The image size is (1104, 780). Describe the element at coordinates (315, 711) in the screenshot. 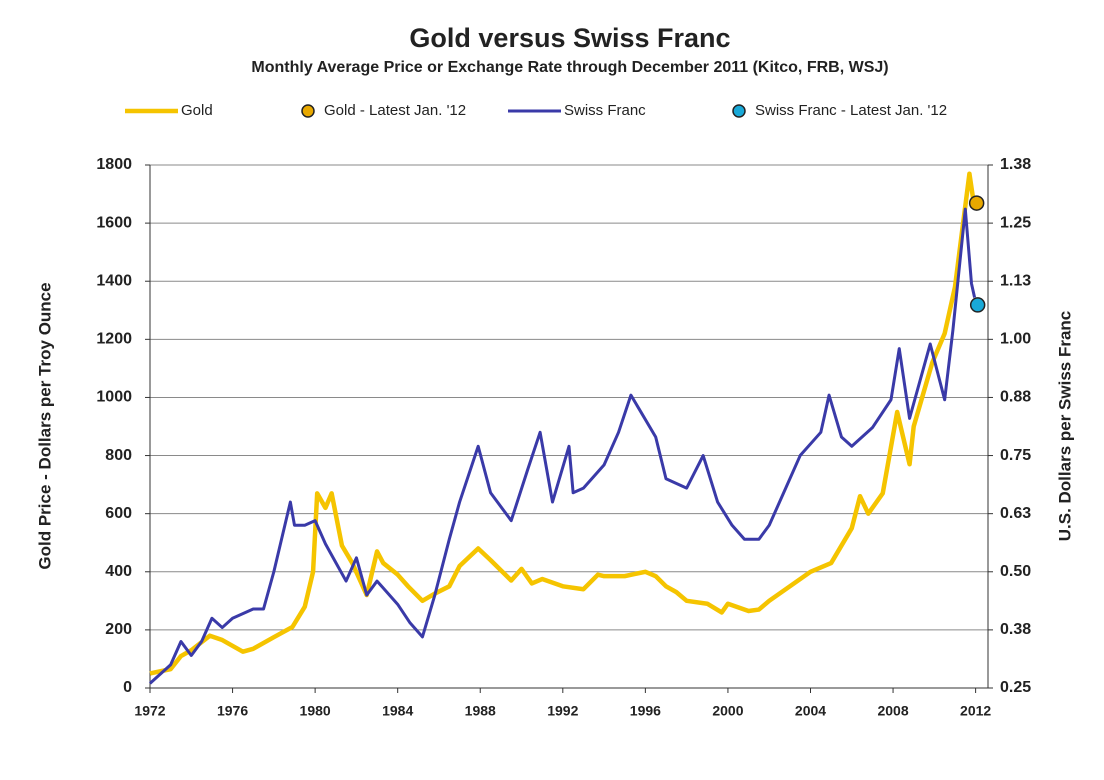

I see `x-tick-label: 1980` at that location.